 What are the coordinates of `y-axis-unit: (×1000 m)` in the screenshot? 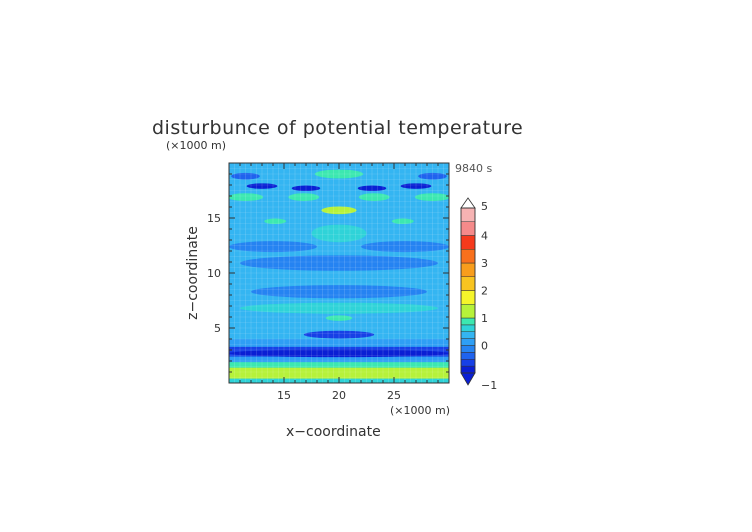 It's located at (196, 145).